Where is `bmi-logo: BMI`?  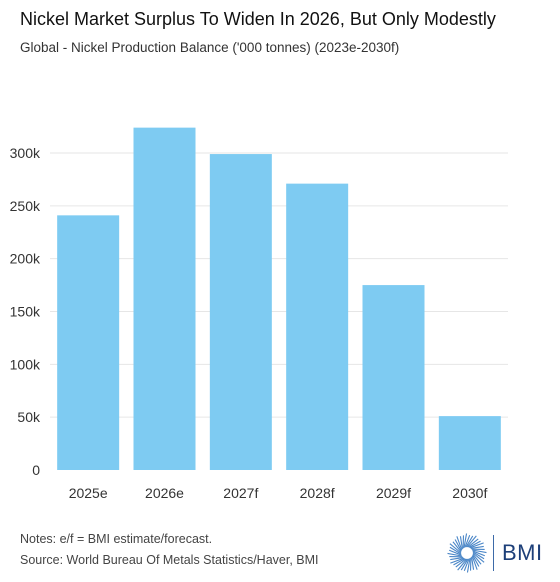 bmi-logo: BMI is located at coordinates (495, 553).